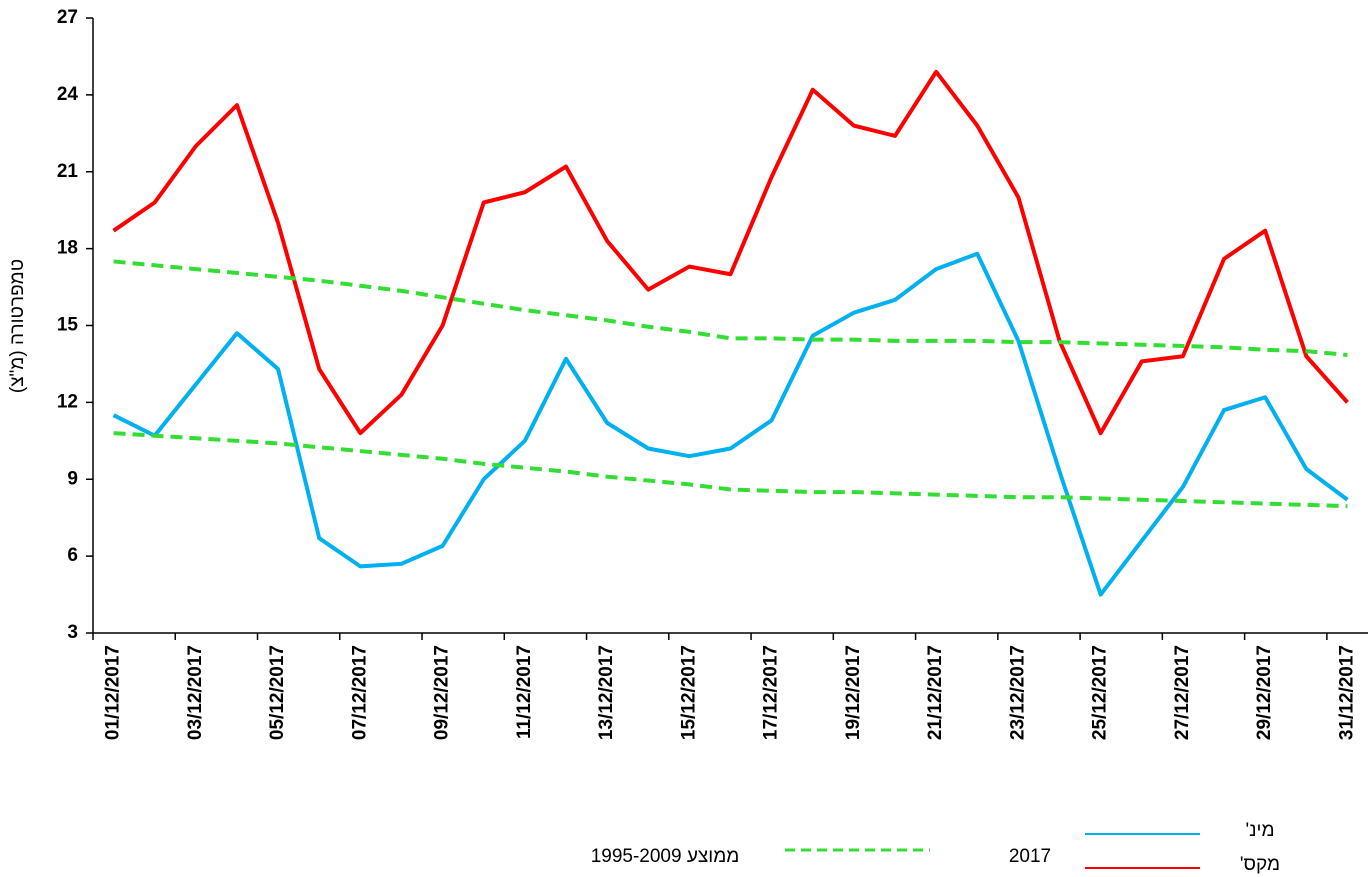 The height and width of the screenshot is (877, 1370). Describe the element at coordinates (606, 692) in the screenshot. I see `x-tick-label: 13/12/2017` at that location.